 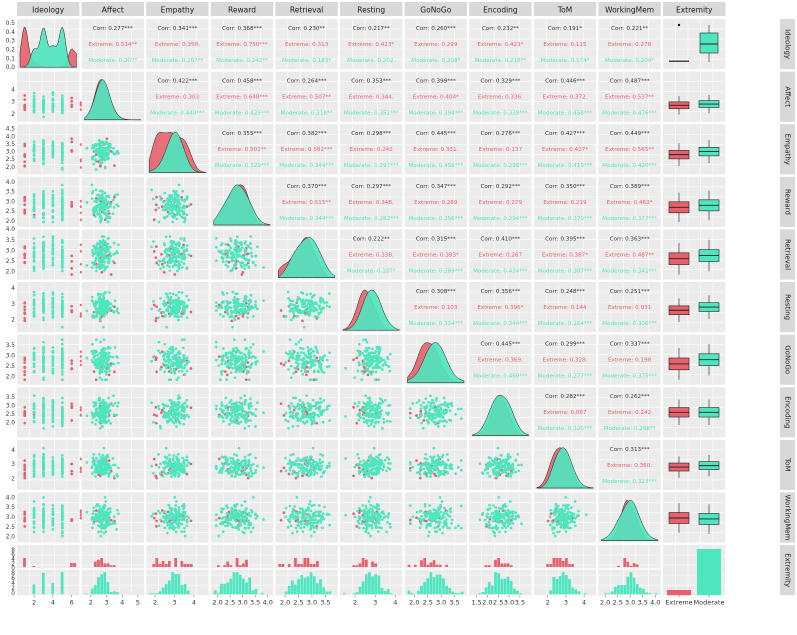 I want to click on corr-text-extreme: Extreme: 0.463*, so click(x=630, y=203).